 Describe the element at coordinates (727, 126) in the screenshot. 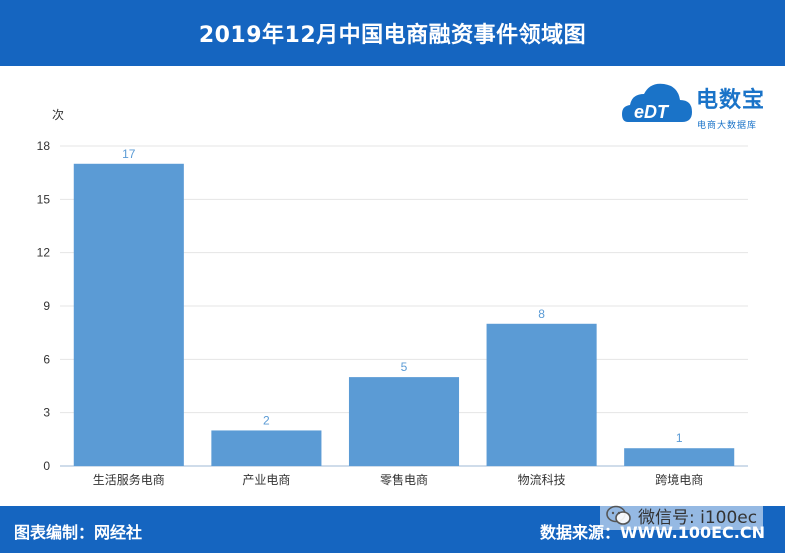

I see `logo-subtitle: 电商大数据库` at that location.